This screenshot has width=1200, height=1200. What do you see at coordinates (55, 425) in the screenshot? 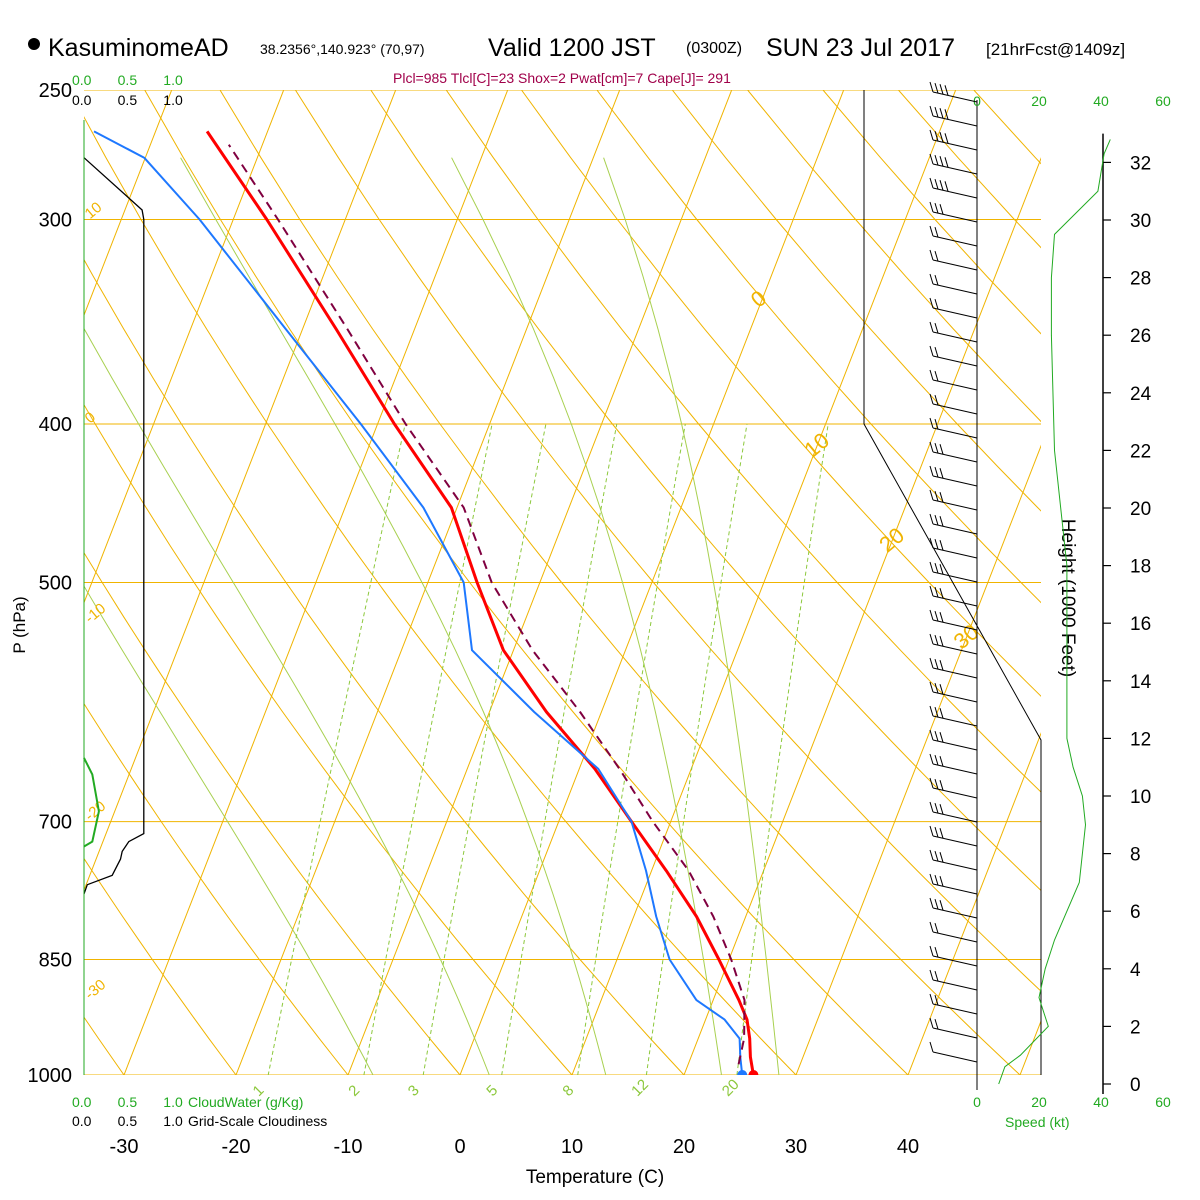
I see `pressure-label: 400` at bounding box center [55, 425].